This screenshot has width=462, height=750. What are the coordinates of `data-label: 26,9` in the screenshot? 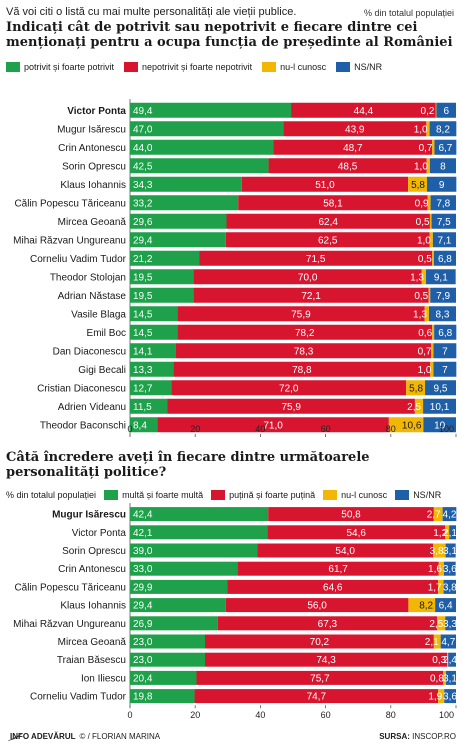 It's located at (143, 624).